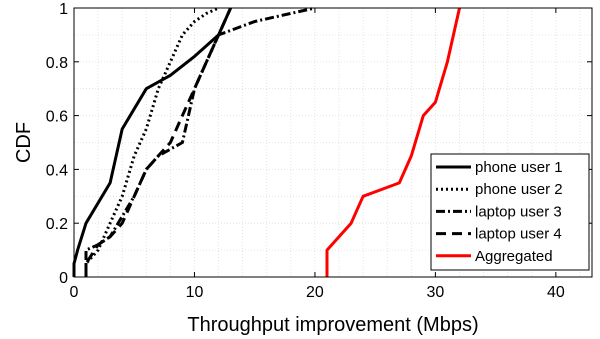 This screenshot has height=339, width=600. I want to click on x-axis-label: Throughput improvement (Mbps), so click(332, 325).